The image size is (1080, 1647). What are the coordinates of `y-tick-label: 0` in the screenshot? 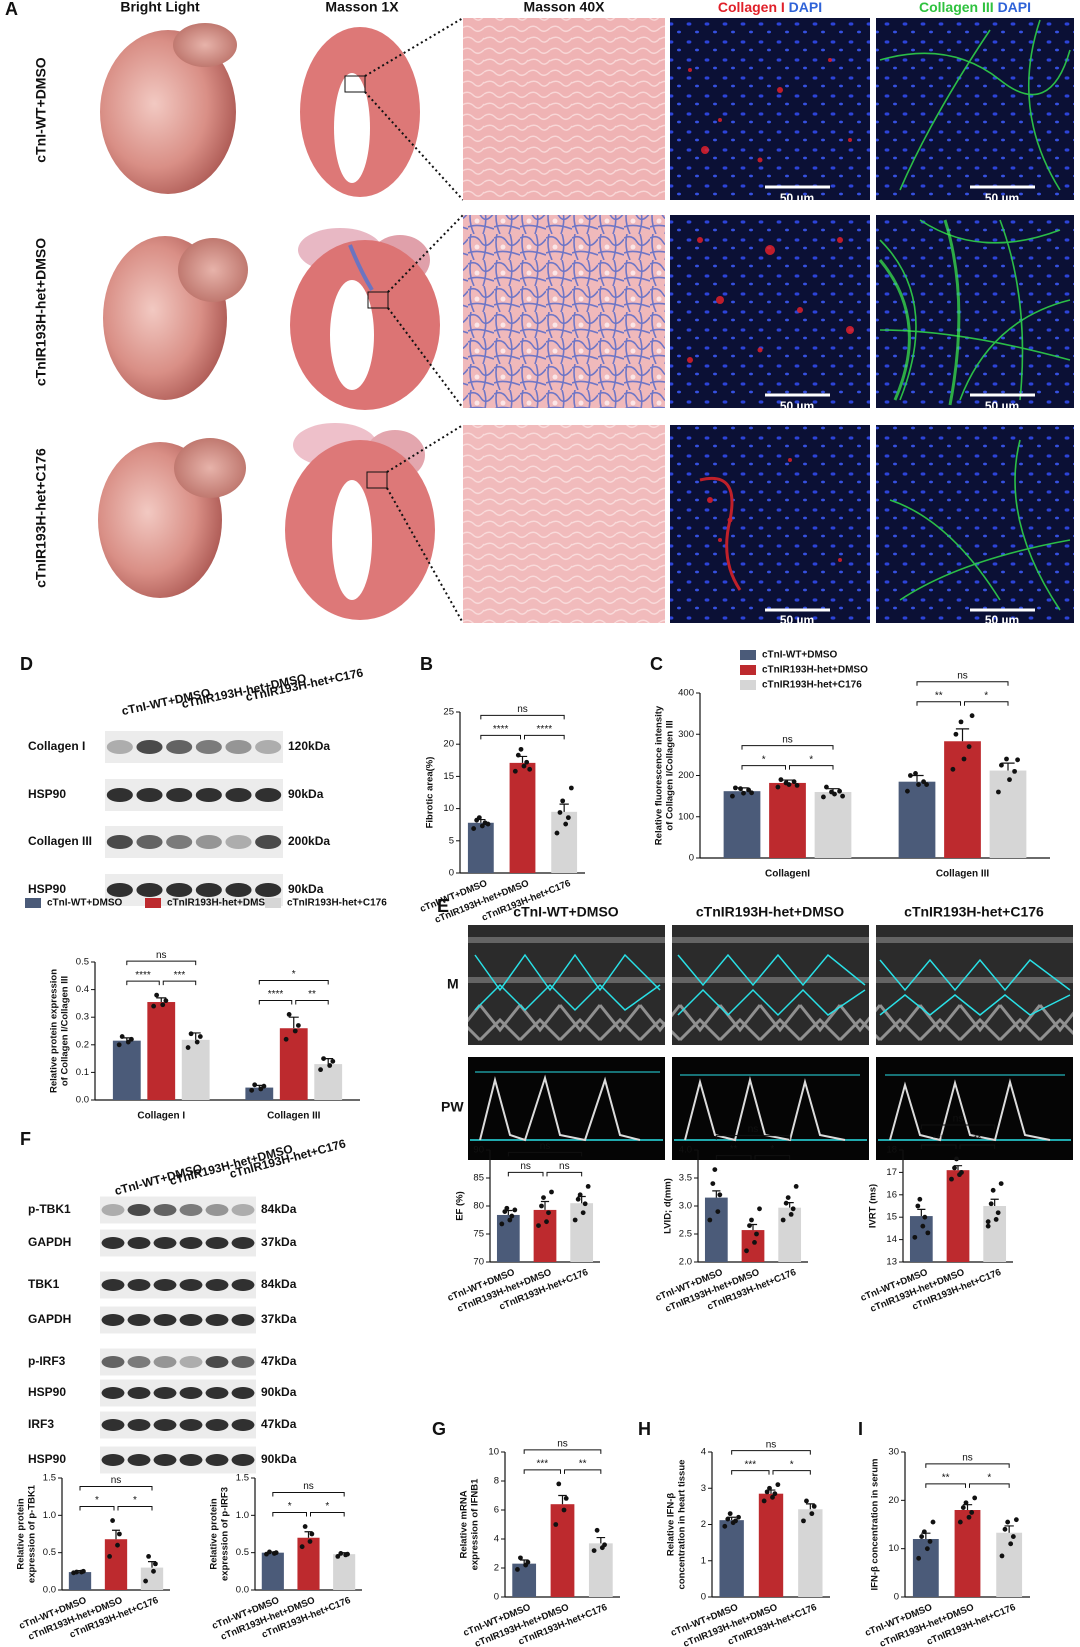 It's located at (896, 1597).